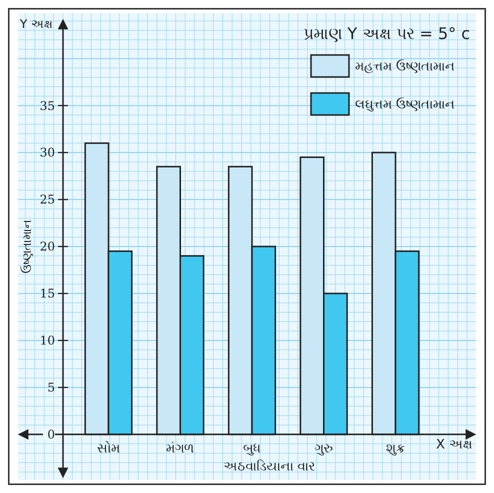  What do you see at coordinates (47, 341) in the screenshot?
I see `y-tick-label: 10` at bounding box center [47, 341].